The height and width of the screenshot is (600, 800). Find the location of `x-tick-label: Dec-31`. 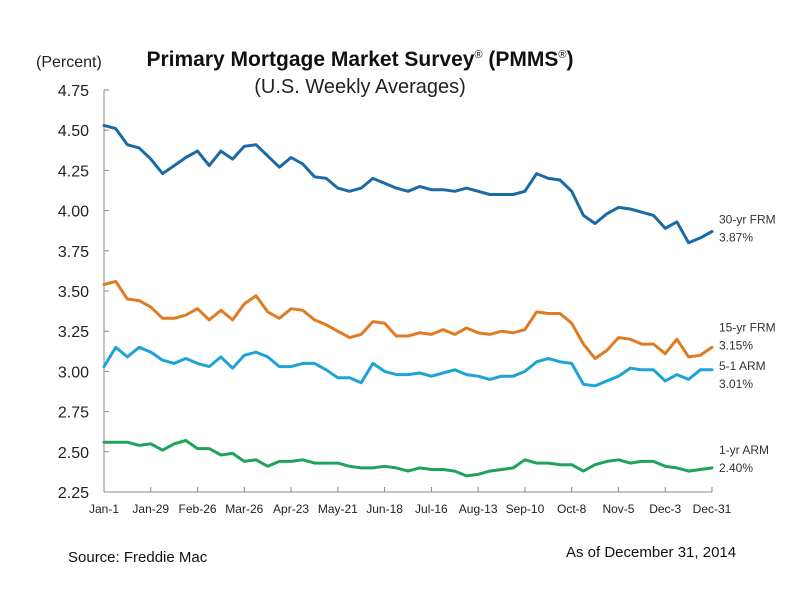

x-tick-label: Dec-31 is located at coordinates (712, 509).